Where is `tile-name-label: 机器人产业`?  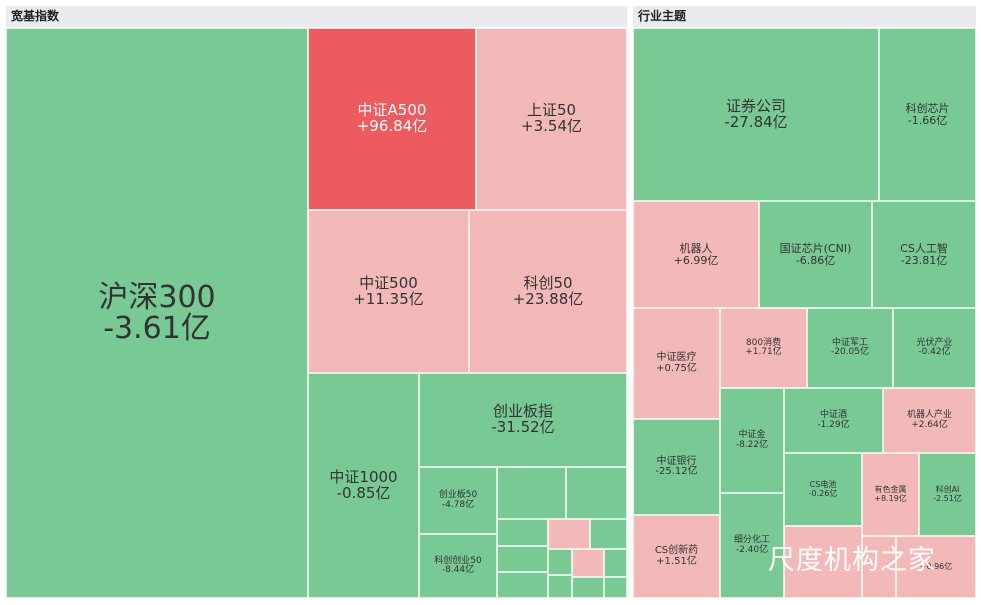
tile-name-label: 机器人产业 is located at coordinates (929, 415).